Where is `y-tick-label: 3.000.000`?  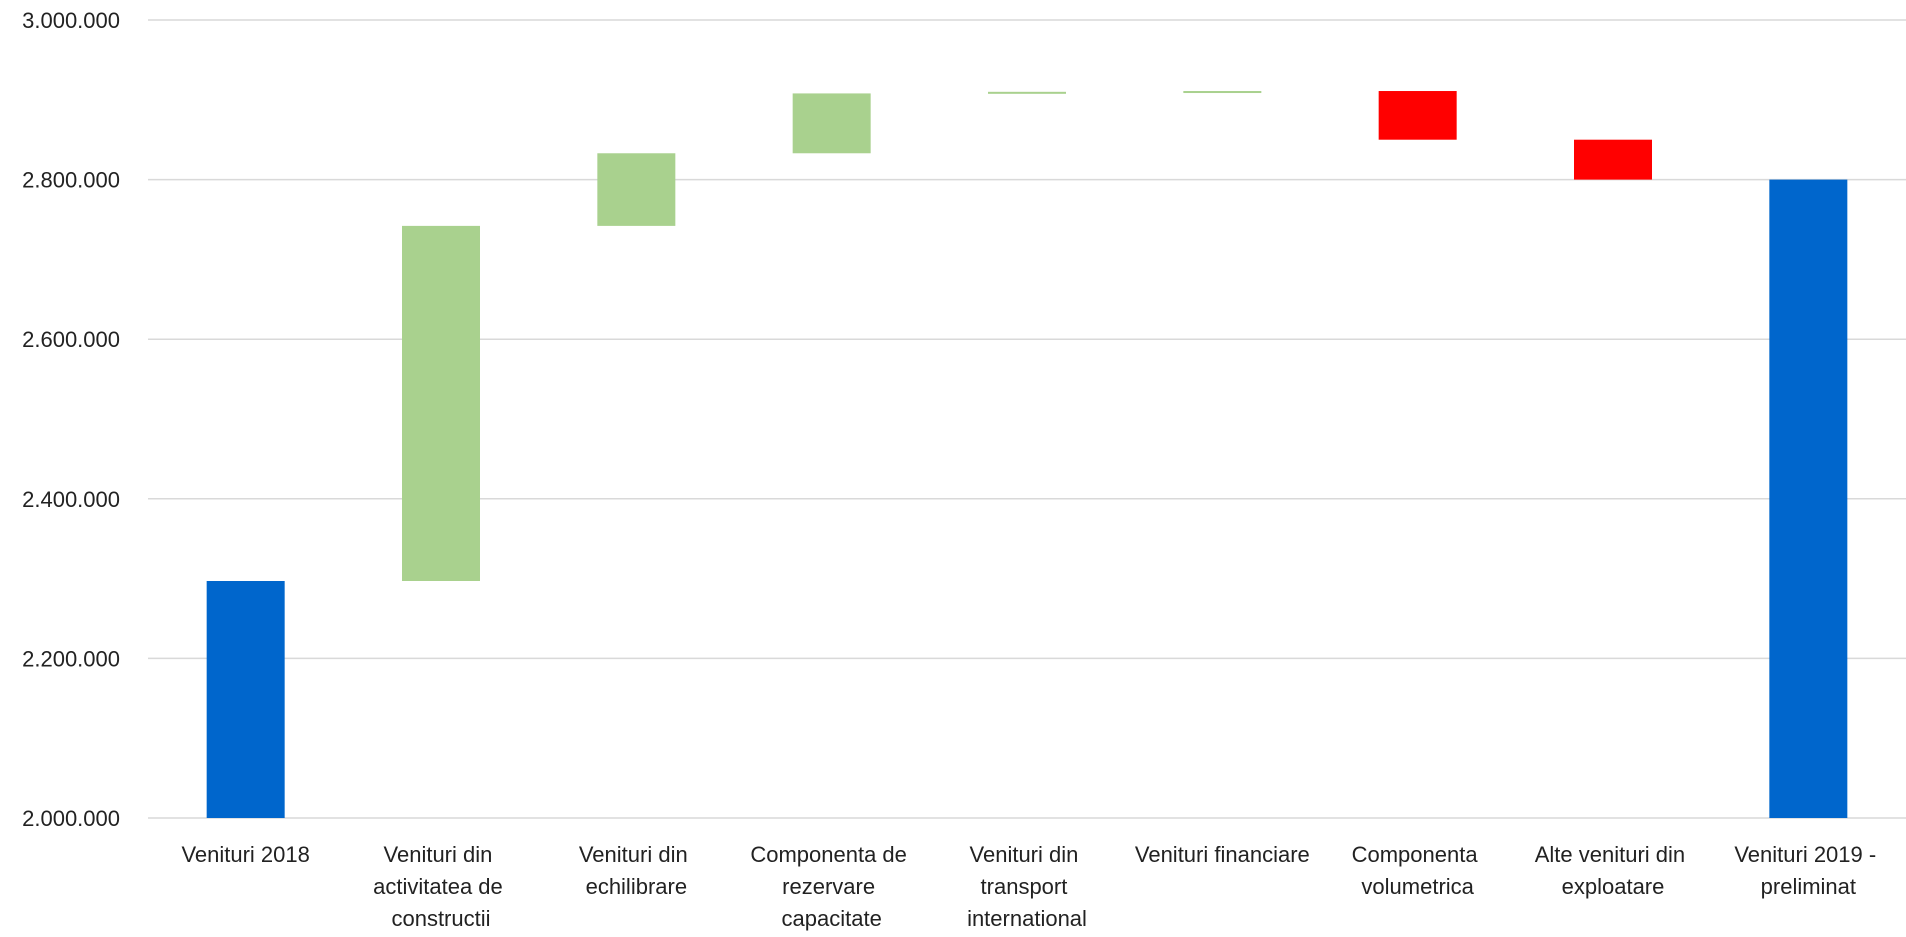 y-tick-label: 3.000.000 is located at coordinates (71, 20).